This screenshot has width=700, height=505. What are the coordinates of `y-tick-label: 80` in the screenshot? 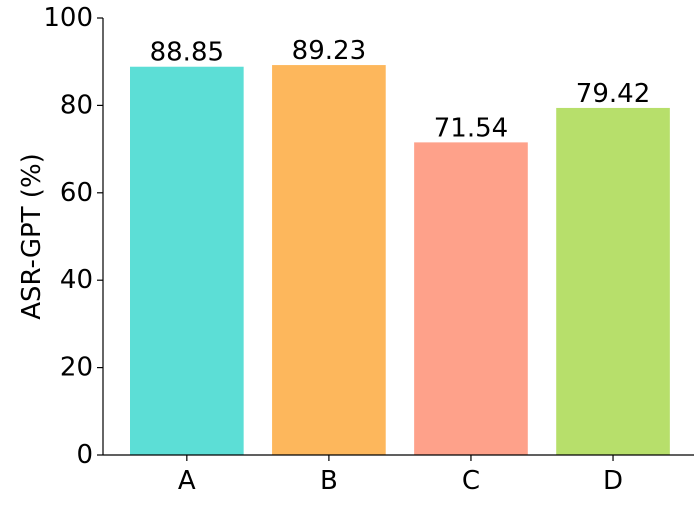 It's located at (76, 105).